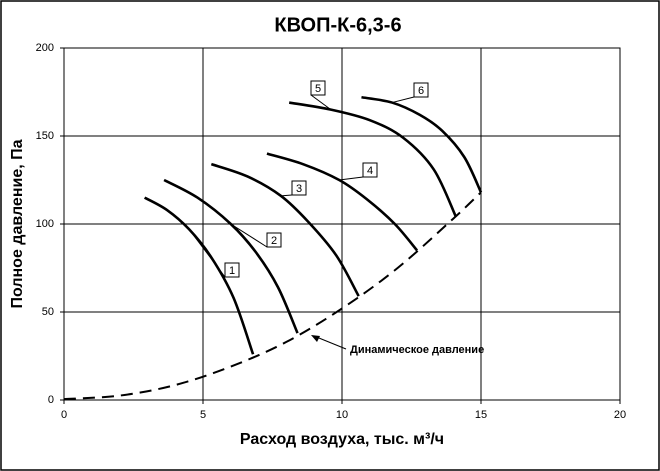  Describe the element at coordinates (64, 415) in the screenshot. I see `x-tick-label: 0` at that location.